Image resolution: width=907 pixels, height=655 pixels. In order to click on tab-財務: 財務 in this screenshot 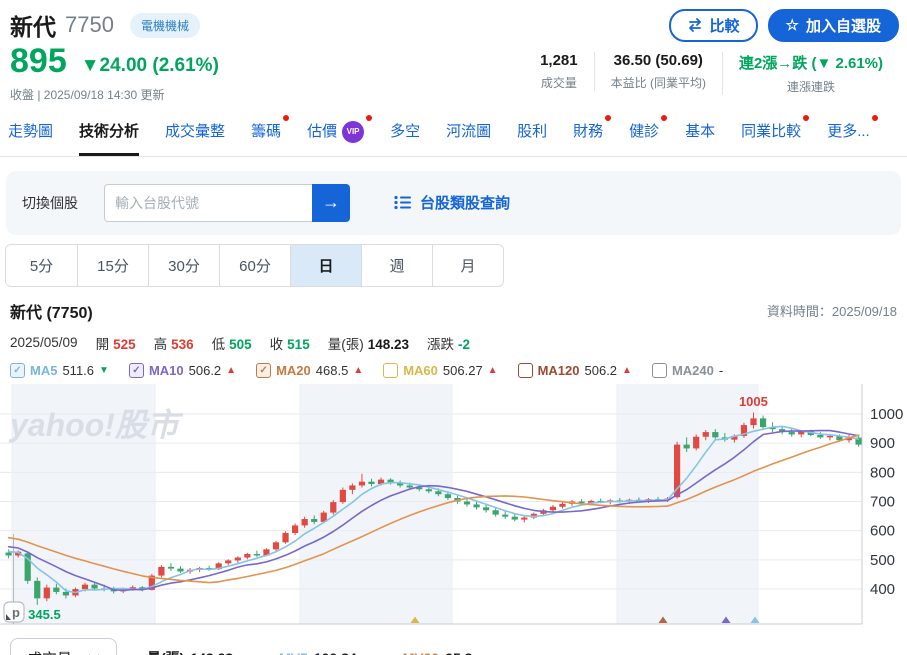, I will do `click(592, 132)`.